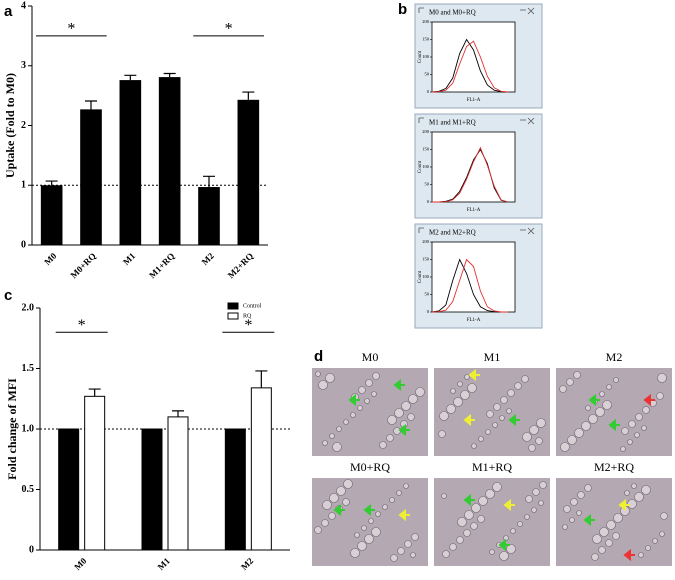 This screenshot has height=580, width=675. What do you see at coordinates (452, 123) in the screenshot?
I see `plot-title: M1 and M1+RQ` at bounding box center [452, 123].